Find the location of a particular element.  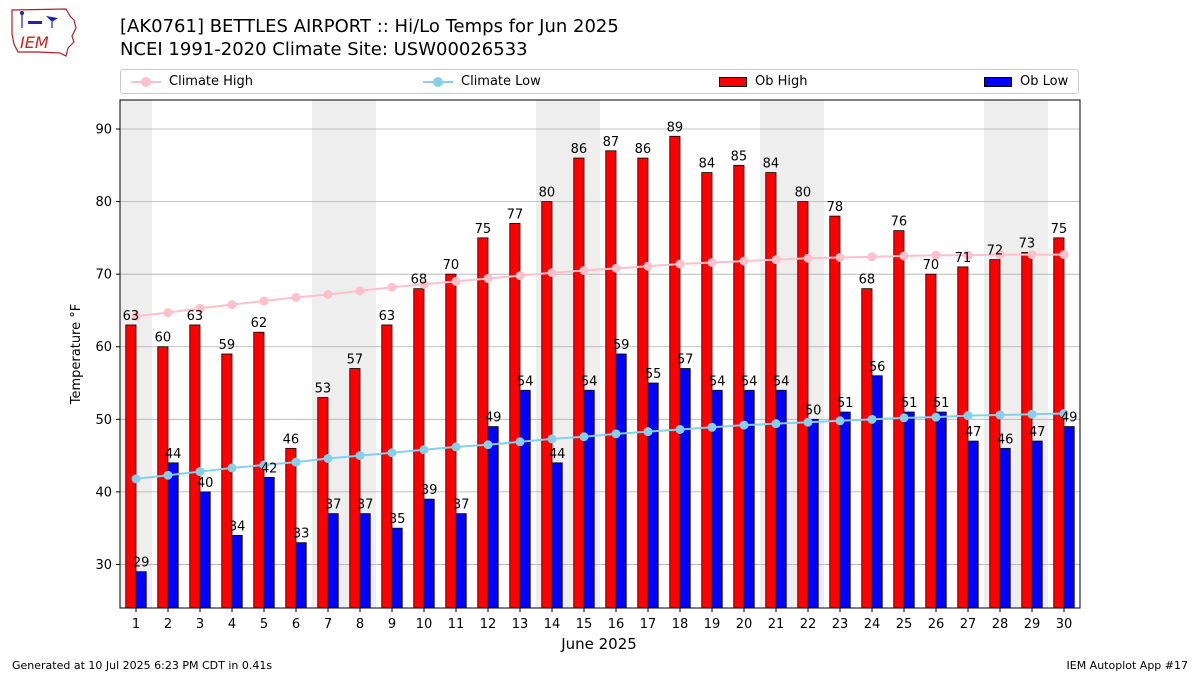

ob-low-label: 51 is located at coordinates (845, 403).